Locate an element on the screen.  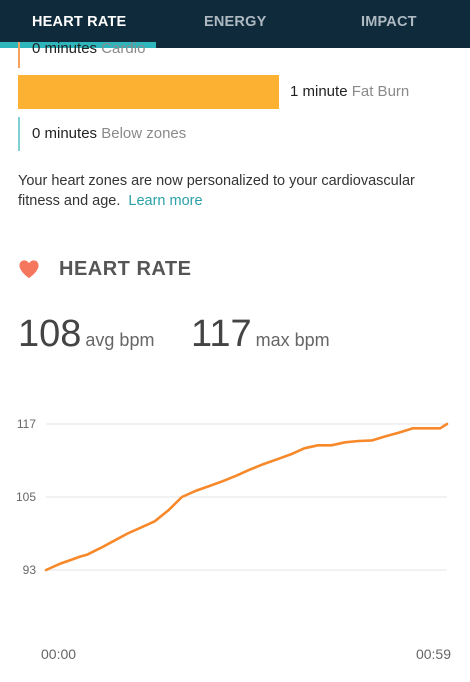
zone-fat-burn-minutes: 1 minute is located at coordinates (319, 91).